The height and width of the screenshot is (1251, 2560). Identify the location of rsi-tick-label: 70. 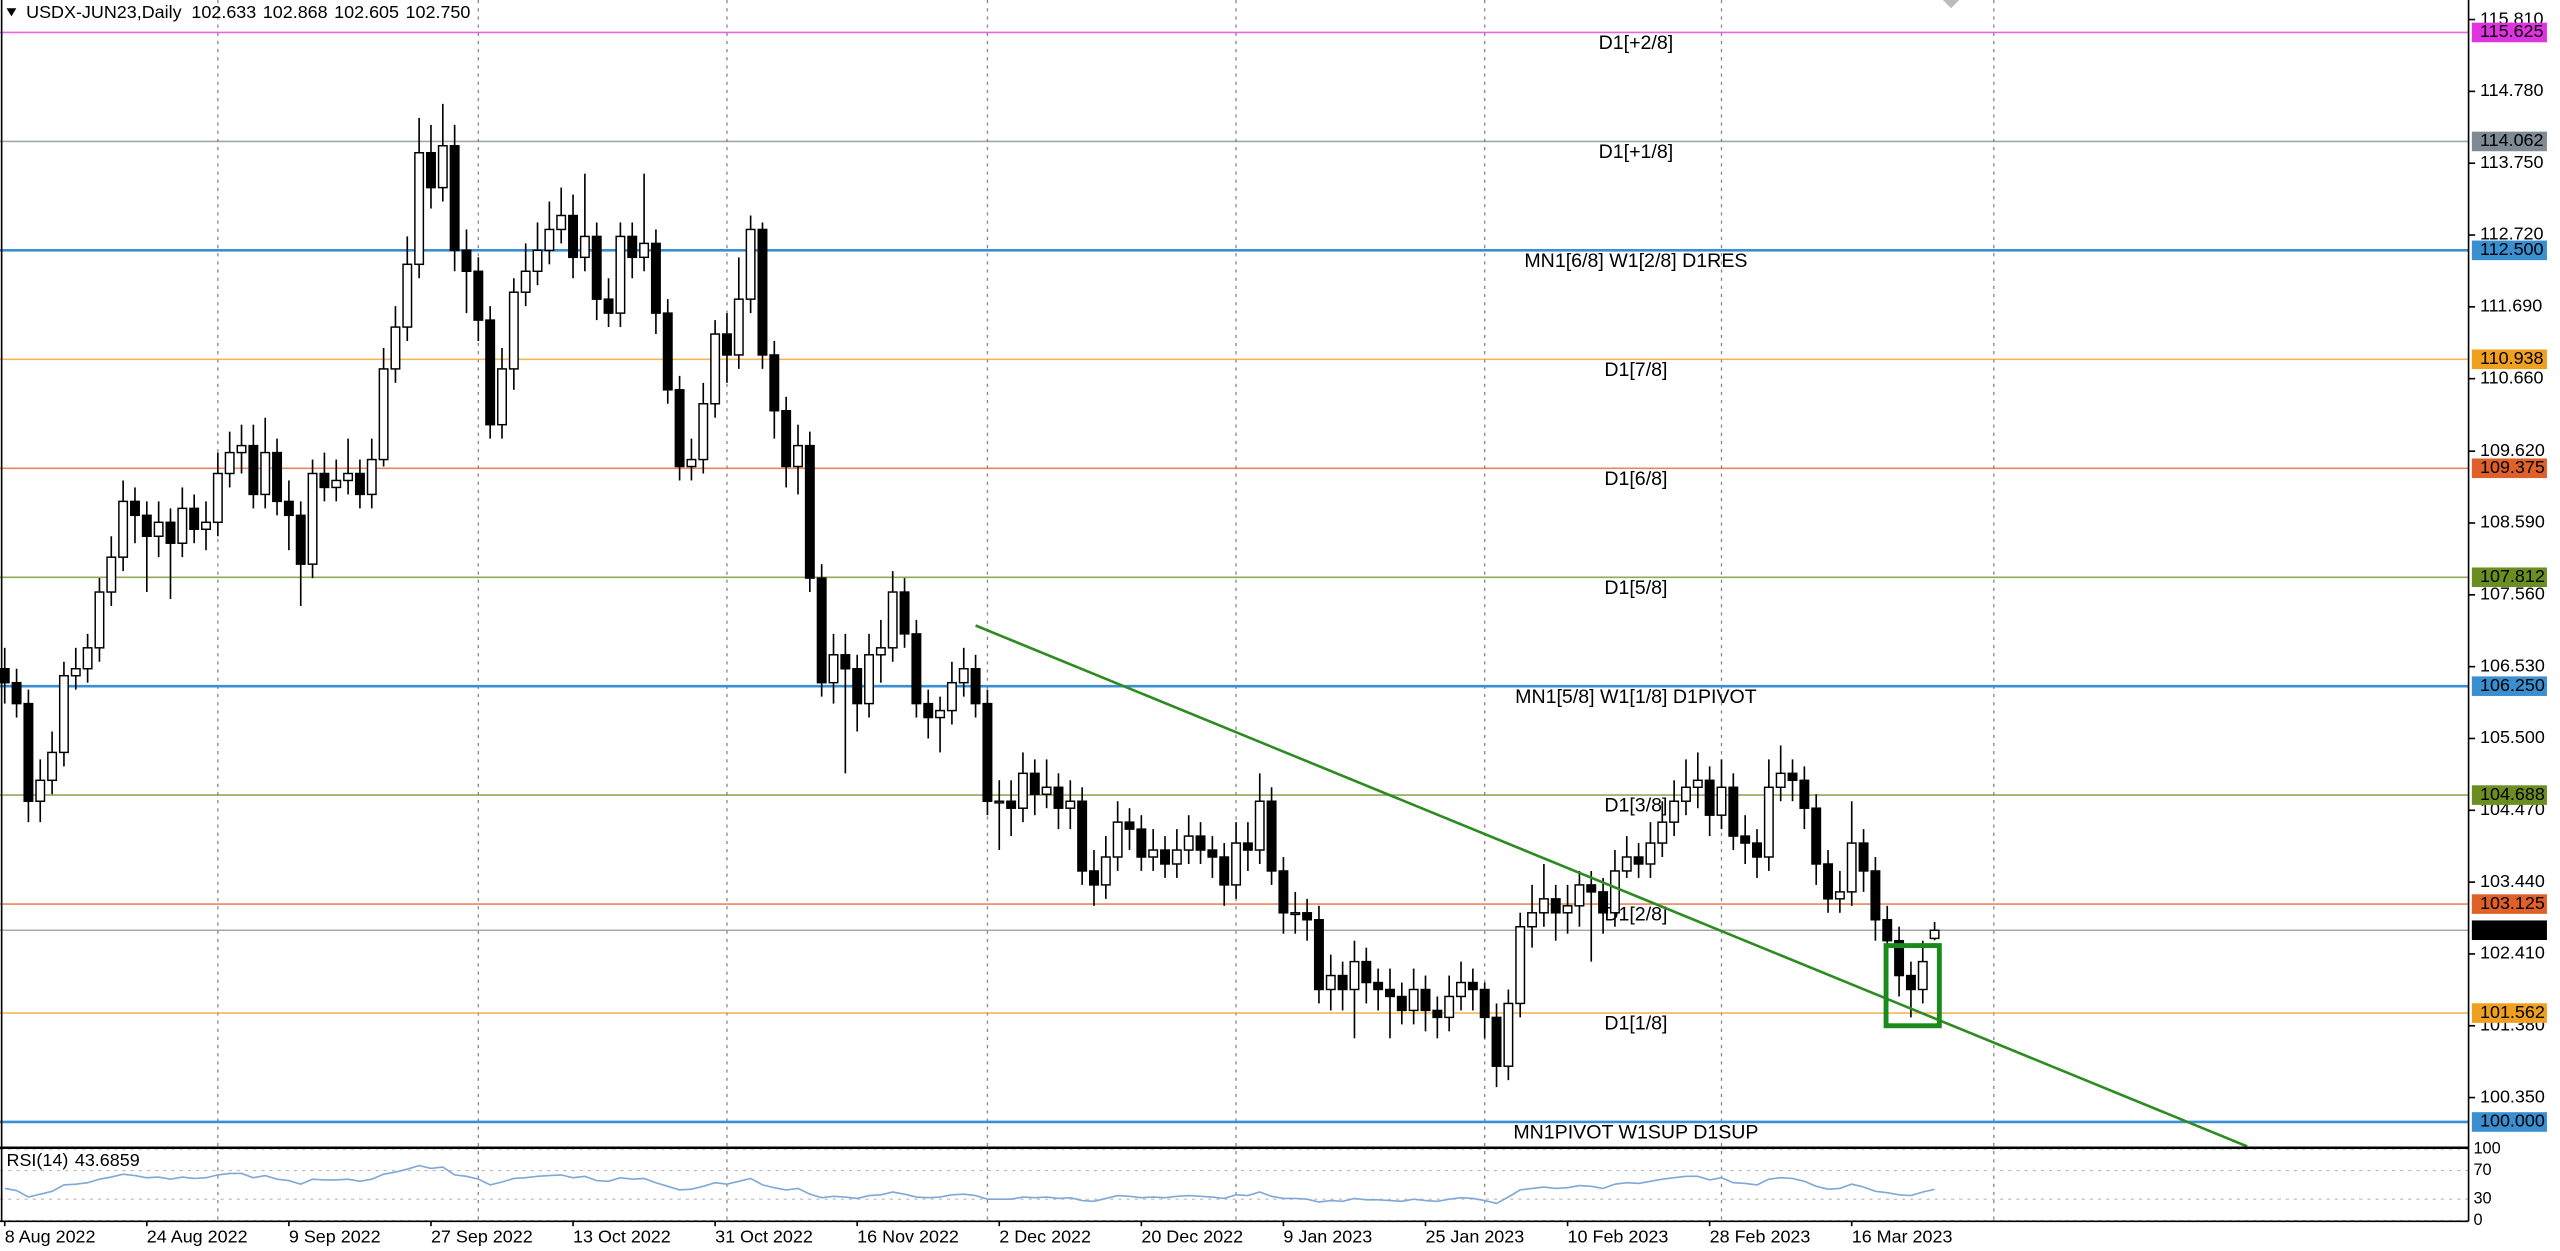
(2482, 1170).